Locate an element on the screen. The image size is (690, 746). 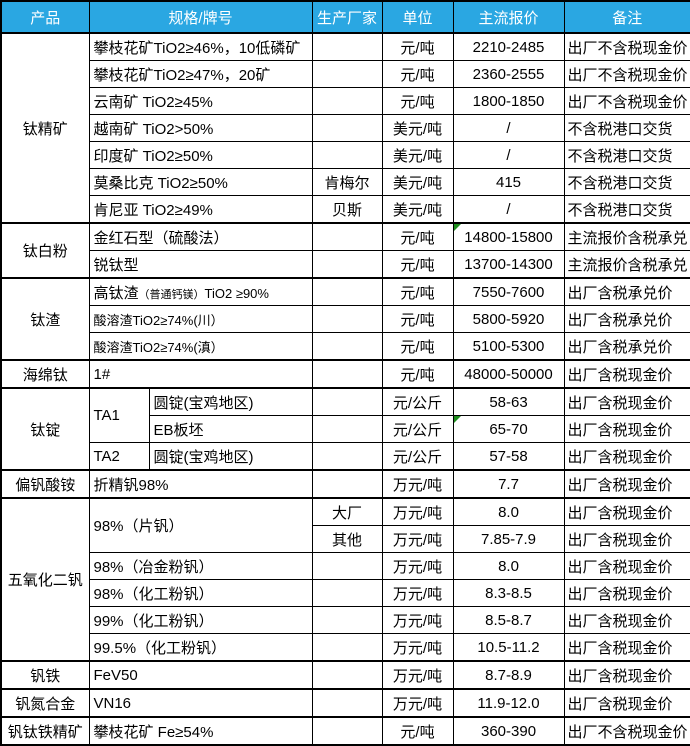
spec-cell: 云南矿 TiO2≥45% is located at coordinates (200, 101).